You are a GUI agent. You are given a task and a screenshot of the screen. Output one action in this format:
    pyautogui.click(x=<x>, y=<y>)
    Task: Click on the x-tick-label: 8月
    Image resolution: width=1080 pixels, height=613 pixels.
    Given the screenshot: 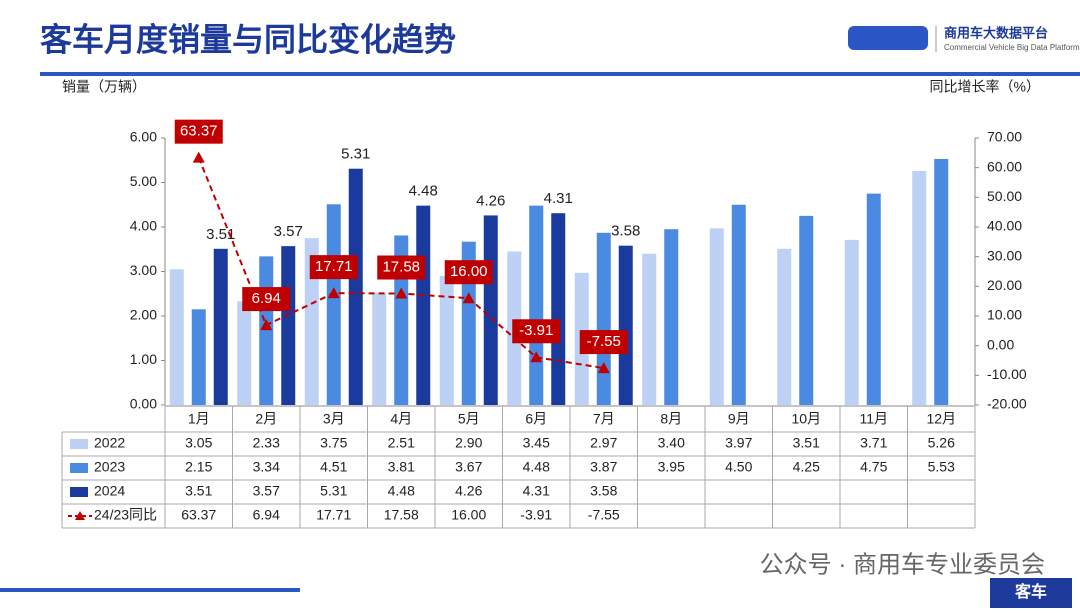 What is the action you would take?
    pyautogui.click(x=671, y=419)
    